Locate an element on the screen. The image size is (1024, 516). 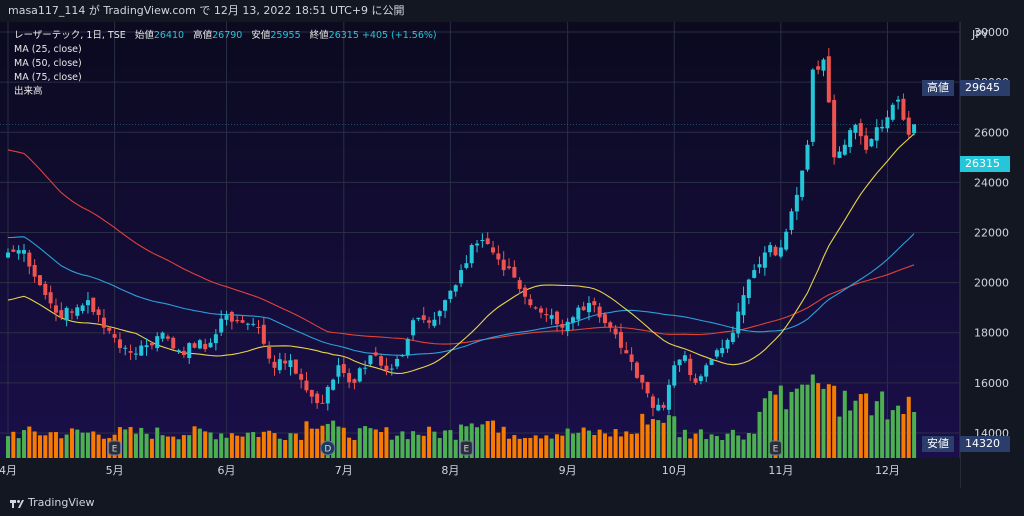
open-label: 始値 is located at coordinates (144, 35).